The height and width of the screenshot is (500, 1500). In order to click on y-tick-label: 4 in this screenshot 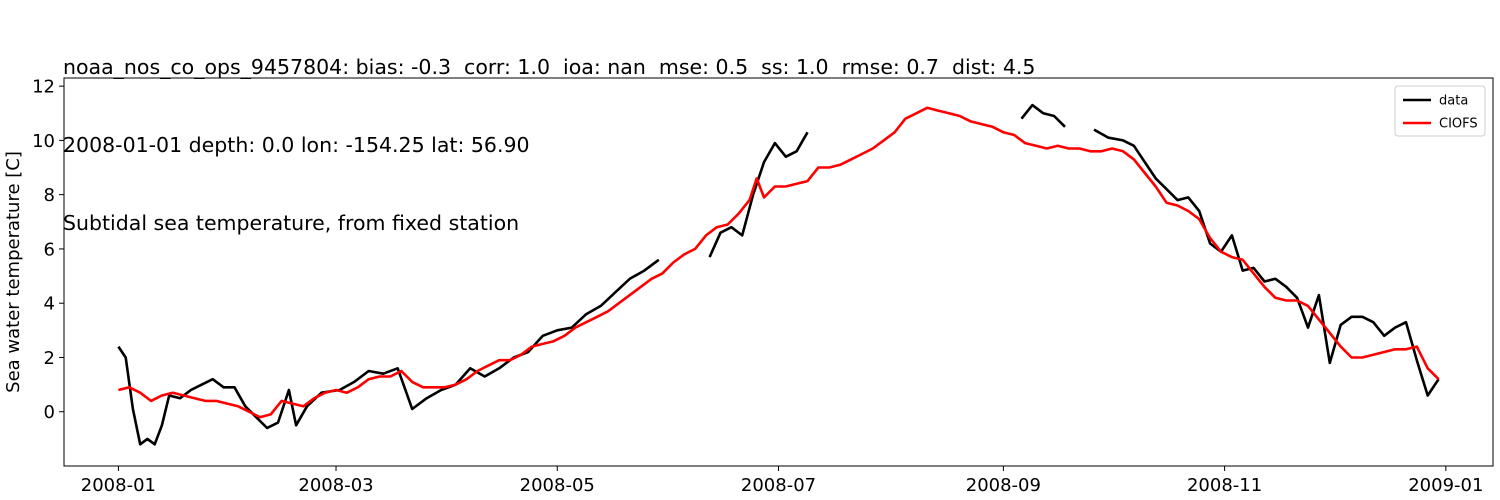, I will do `click(49, 304)`.